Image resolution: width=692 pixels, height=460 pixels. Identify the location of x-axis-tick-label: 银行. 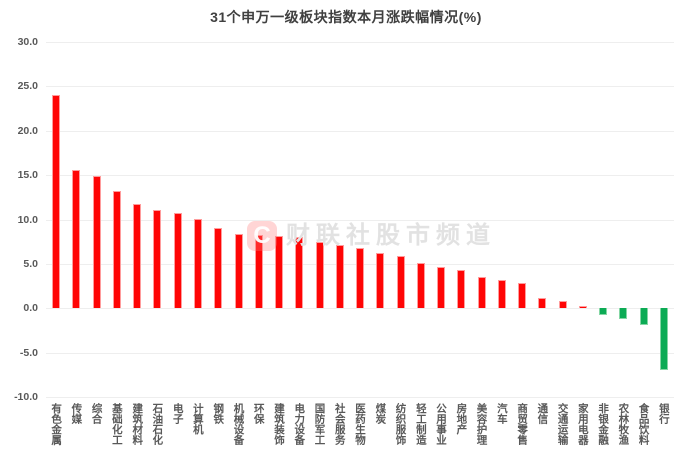
(663, 413).